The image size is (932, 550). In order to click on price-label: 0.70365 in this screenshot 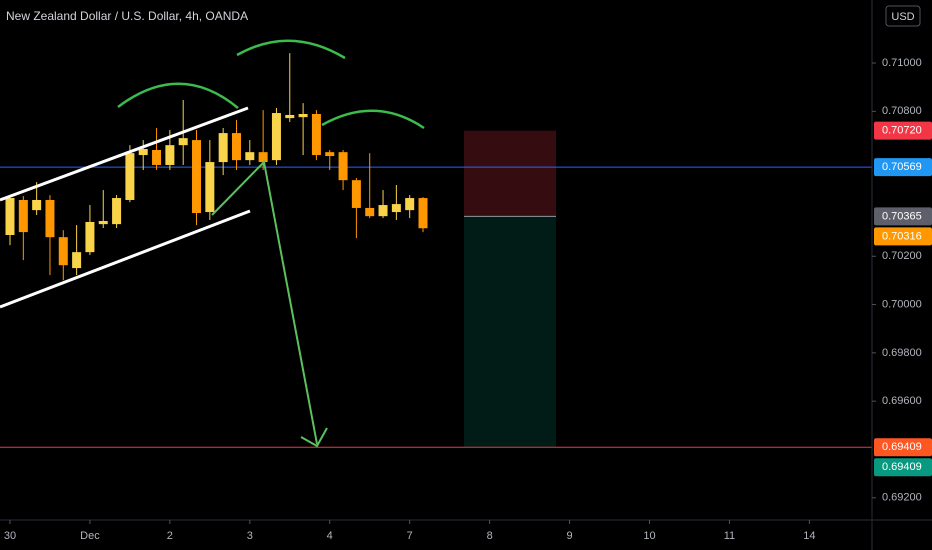, I will do `click(902, 216)`.